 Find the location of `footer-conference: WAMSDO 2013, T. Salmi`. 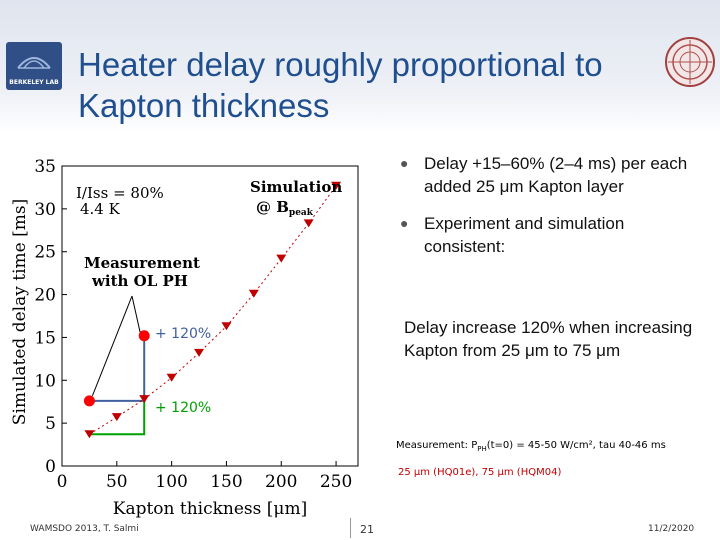

footer-conference: WAMSDO 2013, T. Salmi is located at coordinates (84, 529).